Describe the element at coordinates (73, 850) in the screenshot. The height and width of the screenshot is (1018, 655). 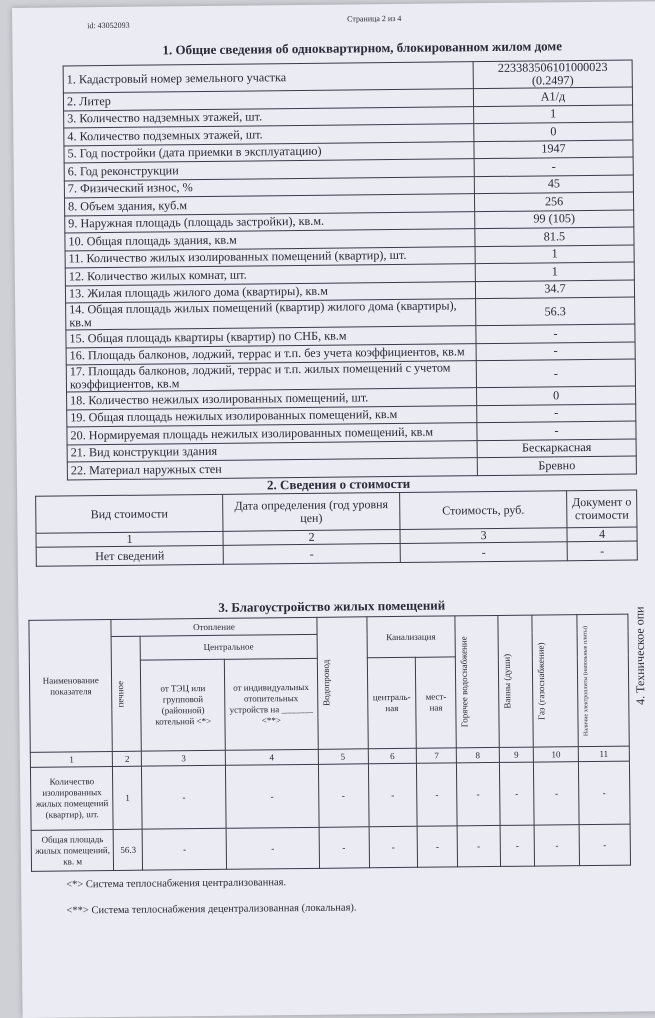
I see `row-label: Общая площадь жилых помещений, кв. м` at that location.